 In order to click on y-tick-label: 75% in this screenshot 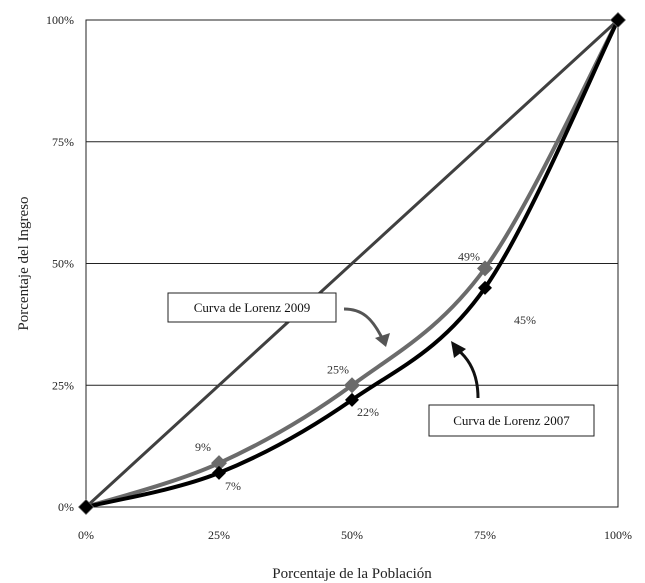, I will do `click(63, 142)`.